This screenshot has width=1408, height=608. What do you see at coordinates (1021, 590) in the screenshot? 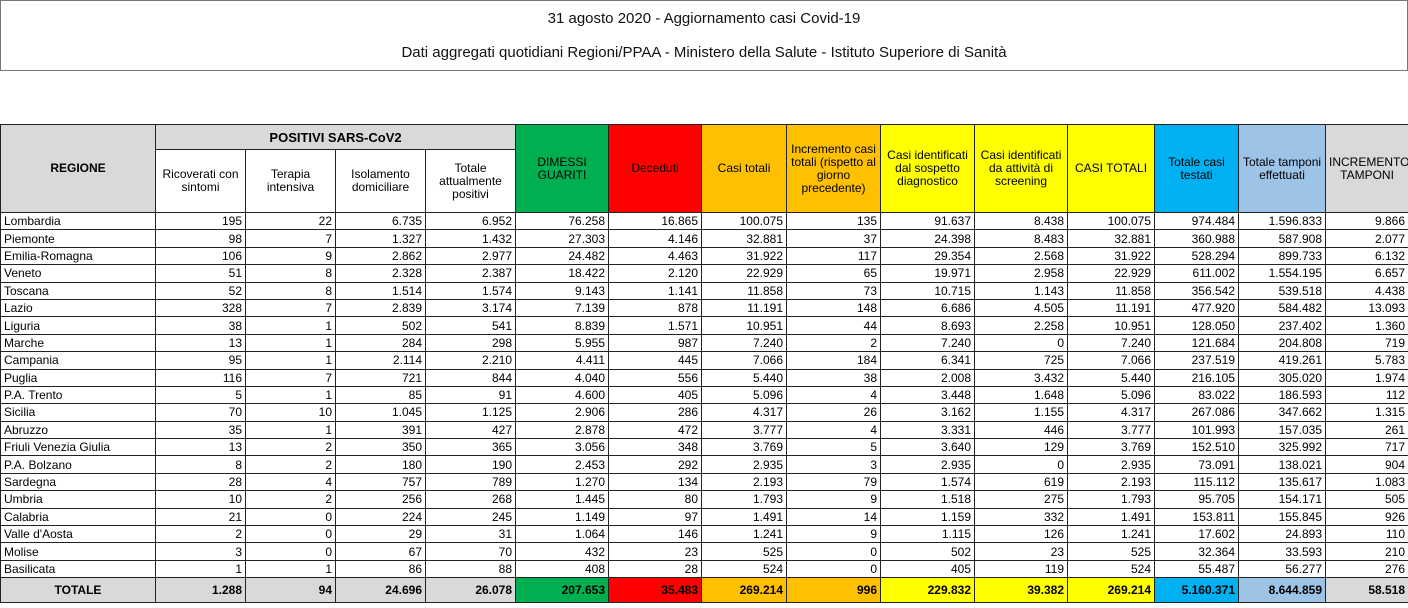
I see `total-cell: 39.382` at bounding box center [1021, 590].